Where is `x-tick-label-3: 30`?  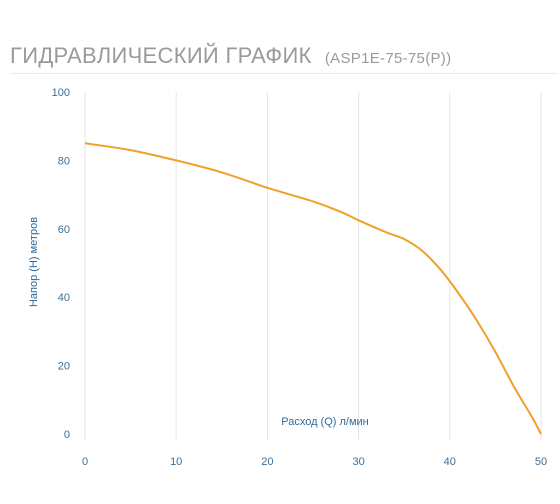
x-tick-label-3: 30 is located at coordinates (358, 462).